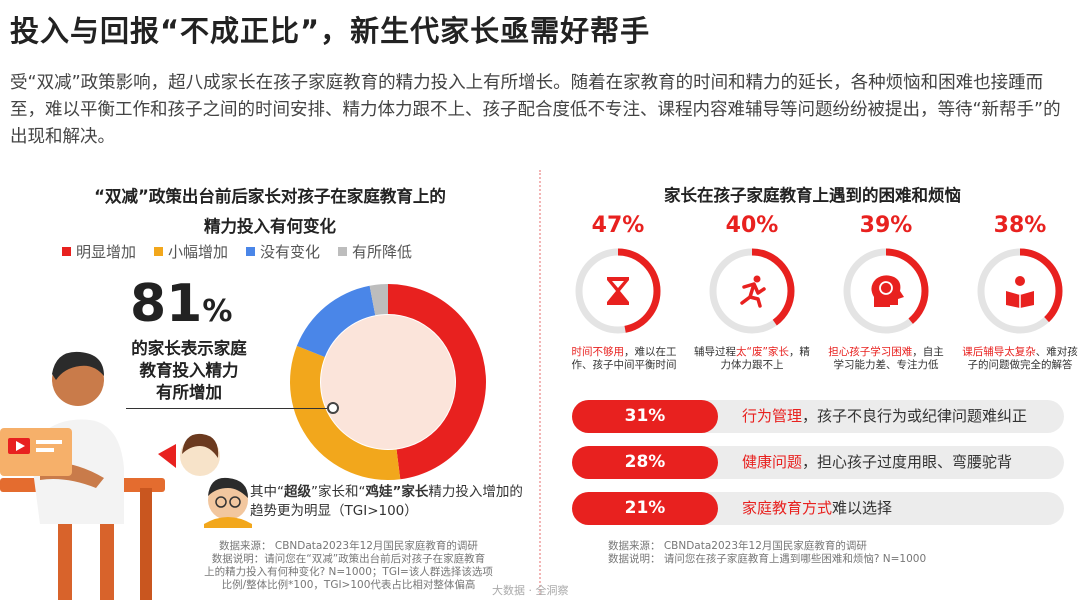 This screenshot has width=1080, height=600. Describe the element at coordinates (767, 559) in the screenshot. I see `right-source-line2: 数据说明： 请问您在孩子家庭教育上遇到哪些困难和烦恼? N=1000` at that location.